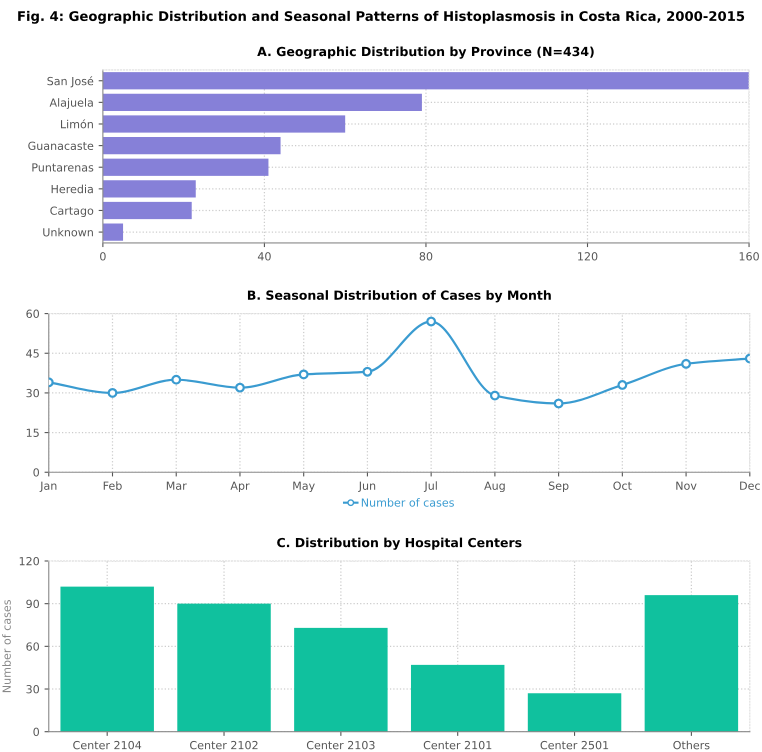 The width and height of the screenshot is (762, 752). What do you see at coordinates (367, 487) in the screenshot?
I see `x-tick-label: Jun` at bounding box center [367, 487].